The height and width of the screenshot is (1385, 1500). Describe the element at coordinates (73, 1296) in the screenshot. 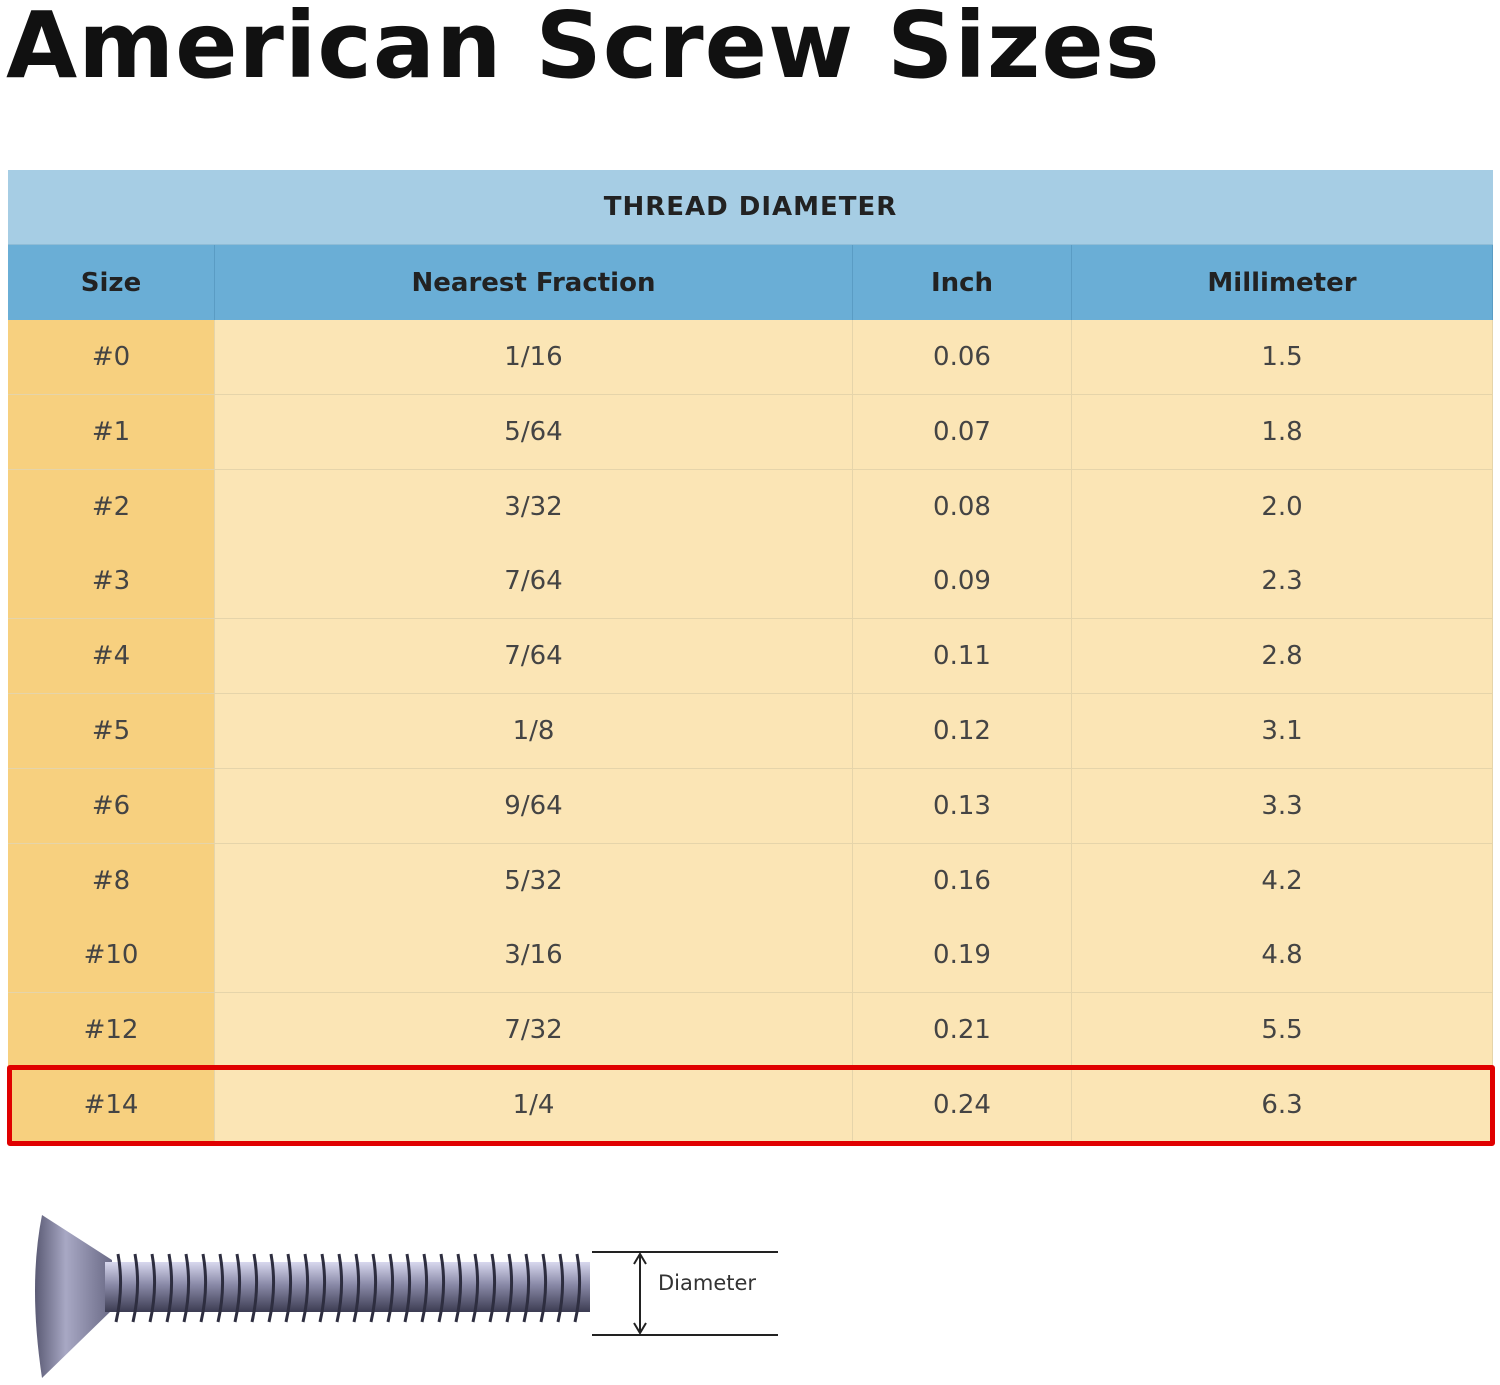

I see `screw-head` at that location.